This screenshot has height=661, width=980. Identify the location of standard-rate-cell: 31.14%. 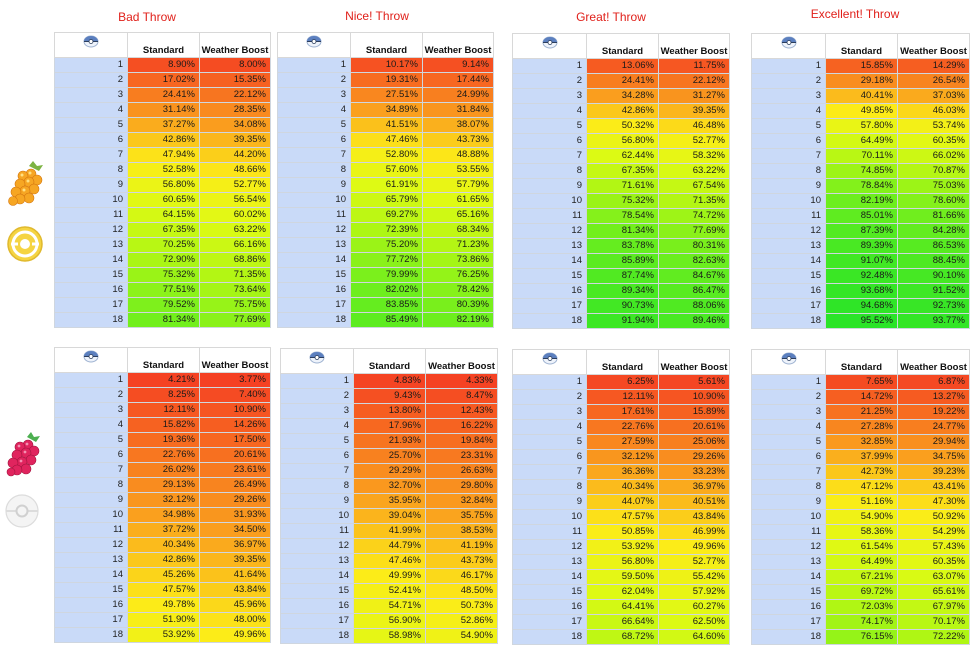
(163, 110).